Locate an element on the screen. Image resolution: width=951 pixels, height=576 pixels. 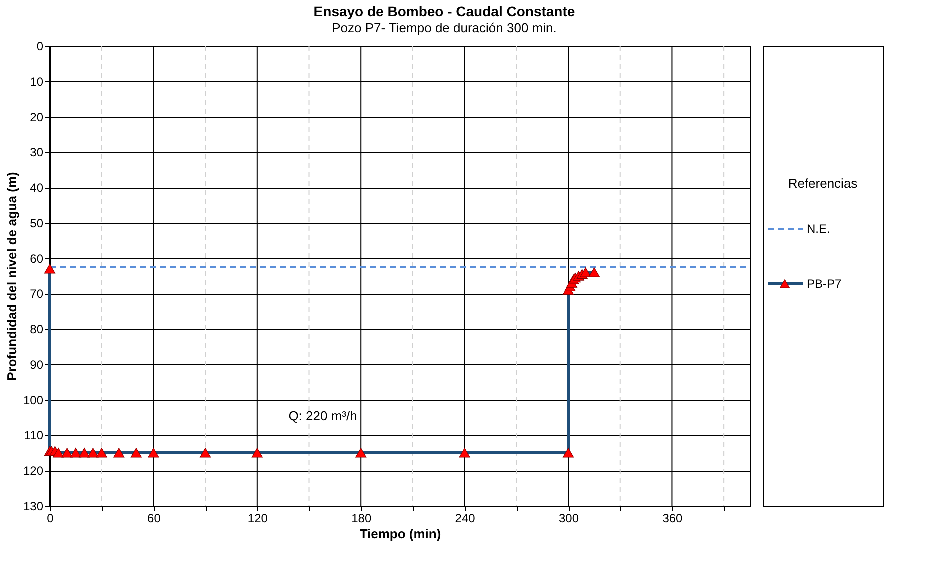
y-tick-label: 30 is located at coordinates (37, 153).